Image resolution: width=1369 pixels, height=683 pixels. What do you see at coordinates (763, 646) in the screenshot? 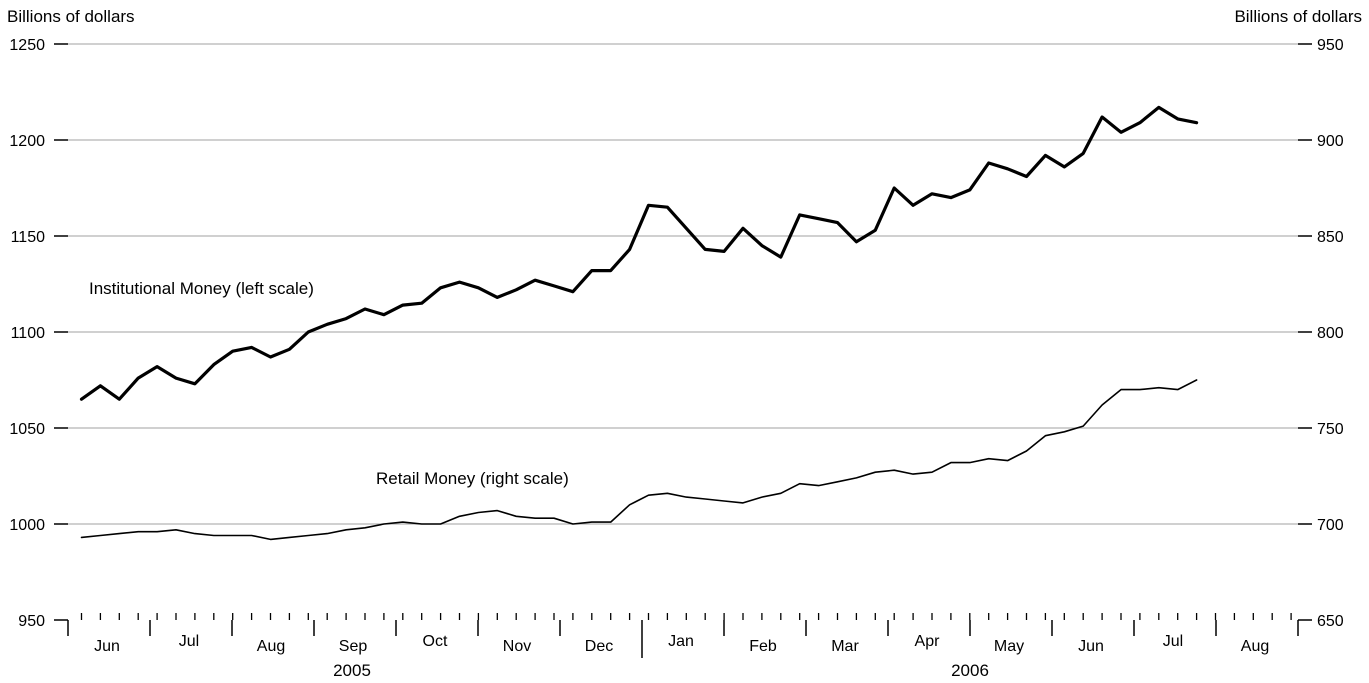
I see `month-label: Feb` at bounding box center [763, 646].